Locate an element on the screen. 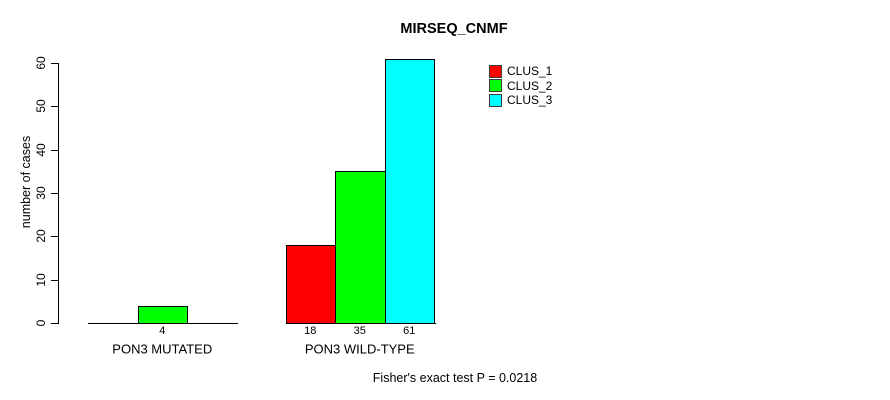  chart-title: MIRSEQ_CNMF is located at coordinates (454, 29).